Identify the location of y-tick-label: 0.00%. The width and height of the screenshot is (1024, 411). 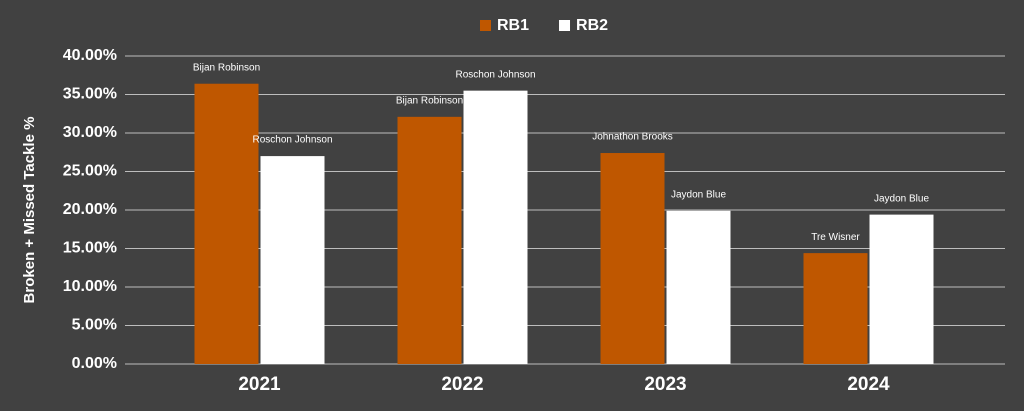
(94, 363).